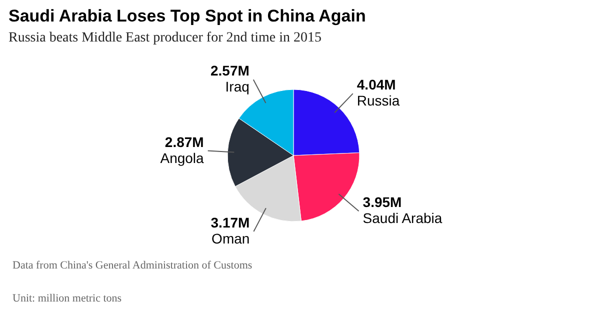  What do you see at coordinates (67, 298) in the screenshot?
I see `text: Unit: million metric tons` at bounding box center [67, 298].